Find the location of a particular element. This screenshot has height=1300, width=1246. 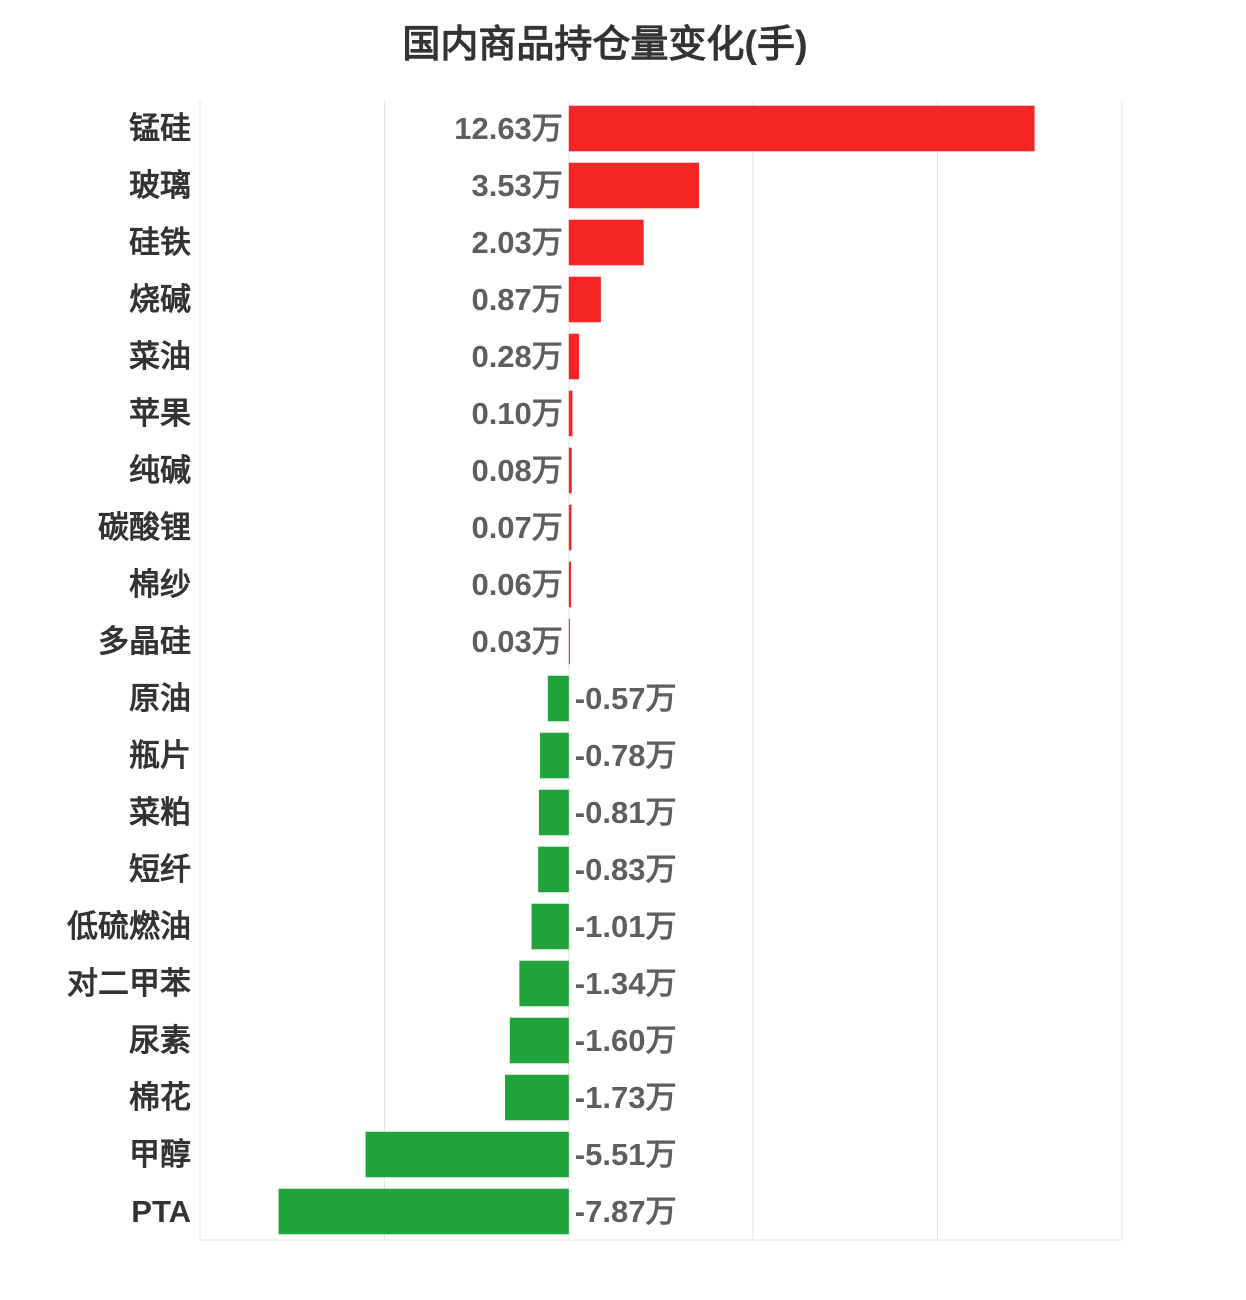

data-label-4: 0.28万 is located at coordinates (516, 356).